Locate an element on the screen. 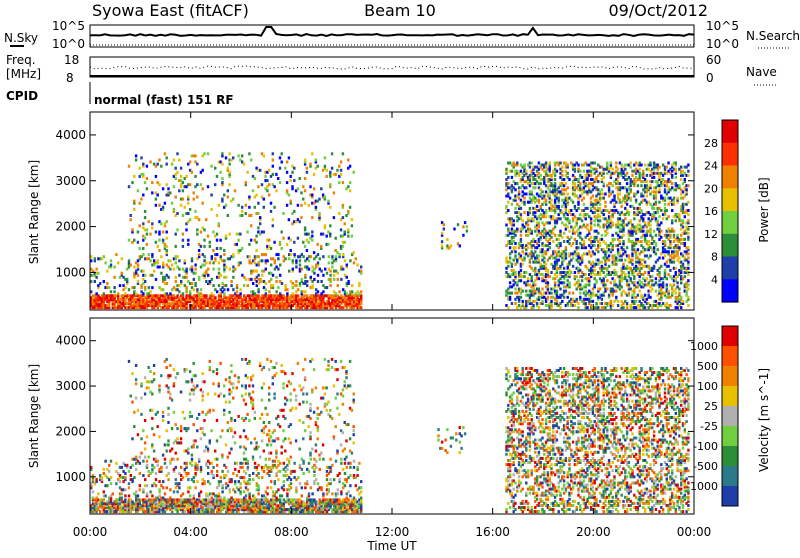 The height and width of the screenshot is (558, 800). station-title: Syowa East (fitACF) is located at coordinates (170, 10).